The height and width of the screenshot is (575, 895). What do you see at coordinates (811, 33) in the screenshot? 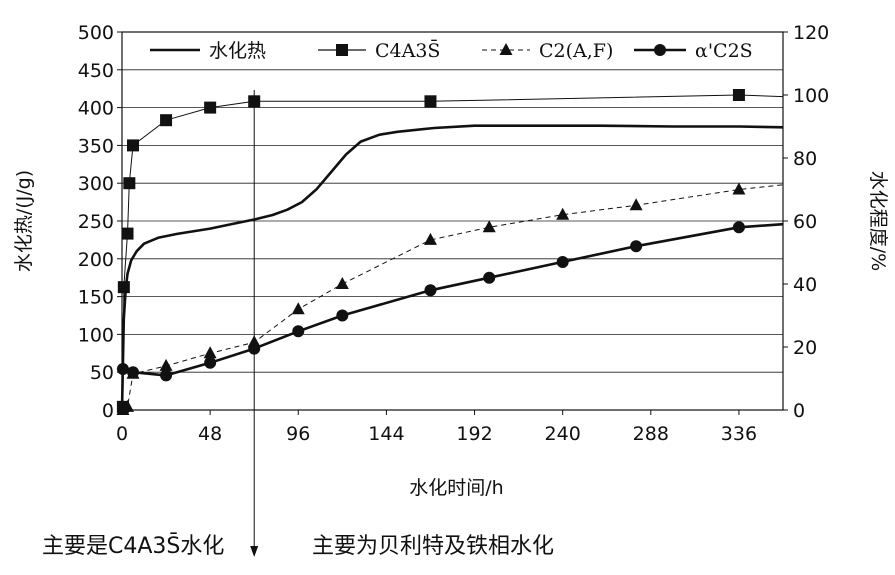
I see `y-right-tick-label: 120` at bounding box center [811, 33].